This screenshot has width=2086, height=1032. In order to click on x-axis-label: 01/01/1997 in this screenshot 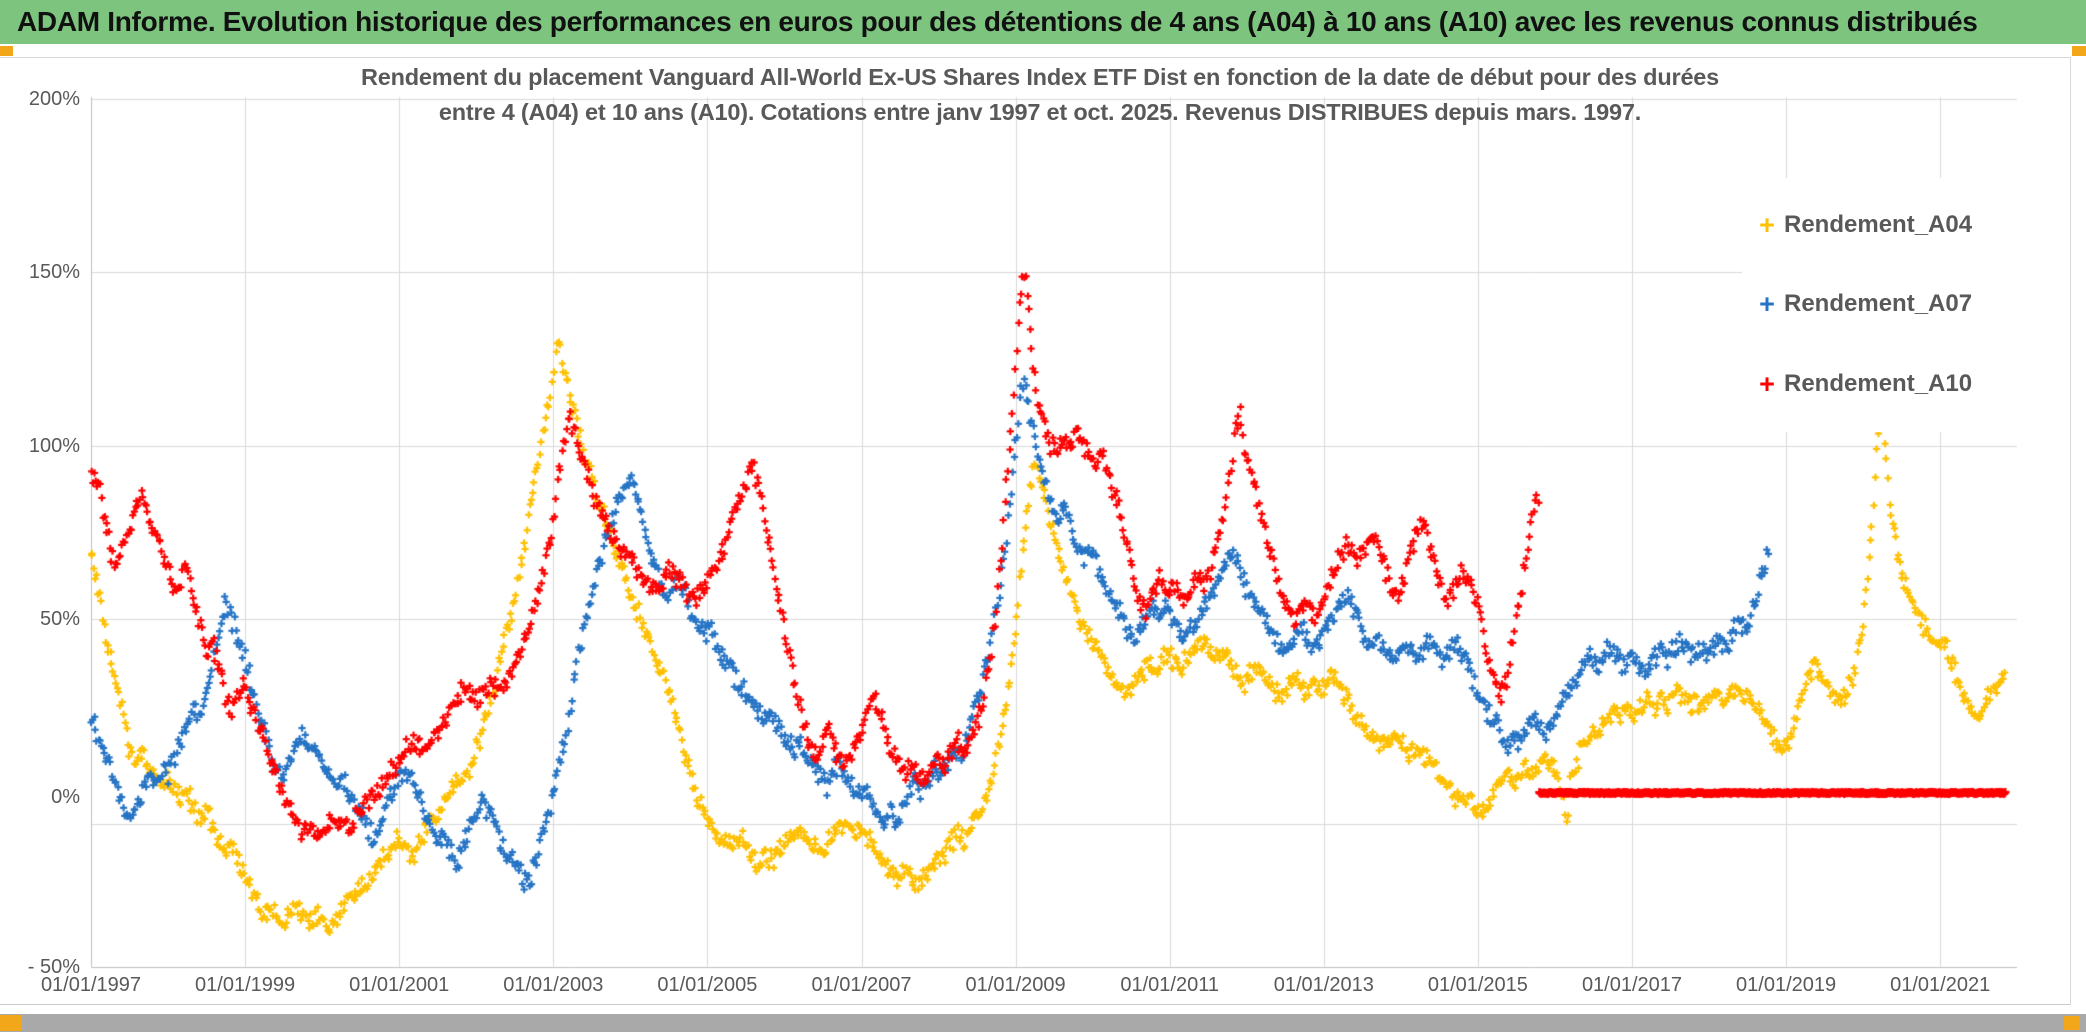, I will do `click(91, 985)`.